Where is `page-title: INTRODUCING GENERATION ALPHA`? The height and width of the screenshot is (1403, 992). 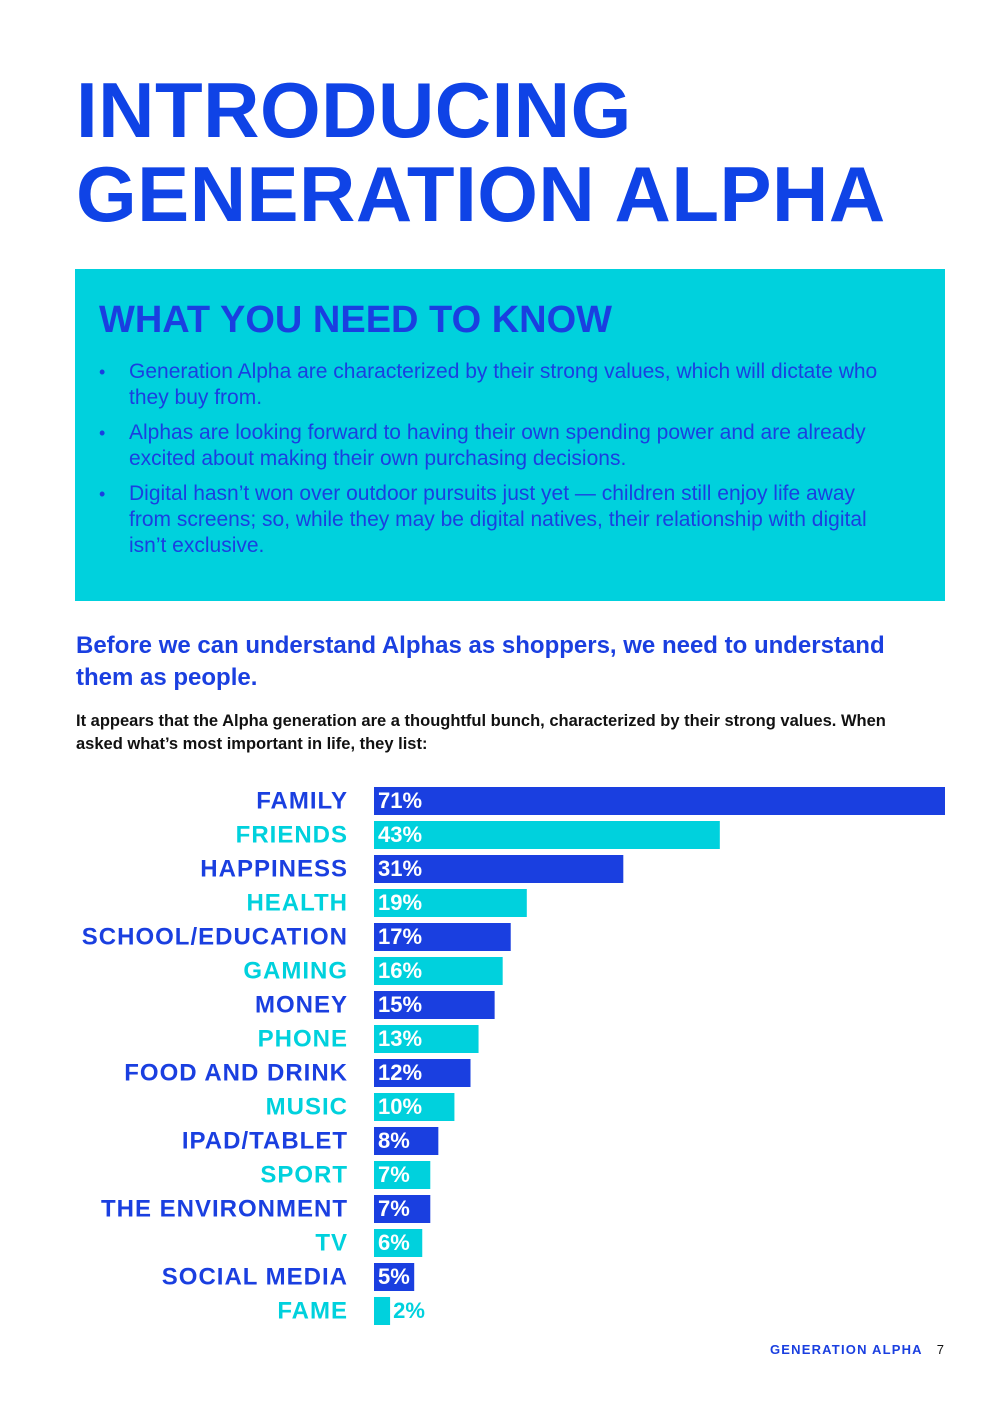
page-title: INTRODUCING GENERATION ALPHA is located at coordinates (481, 152).